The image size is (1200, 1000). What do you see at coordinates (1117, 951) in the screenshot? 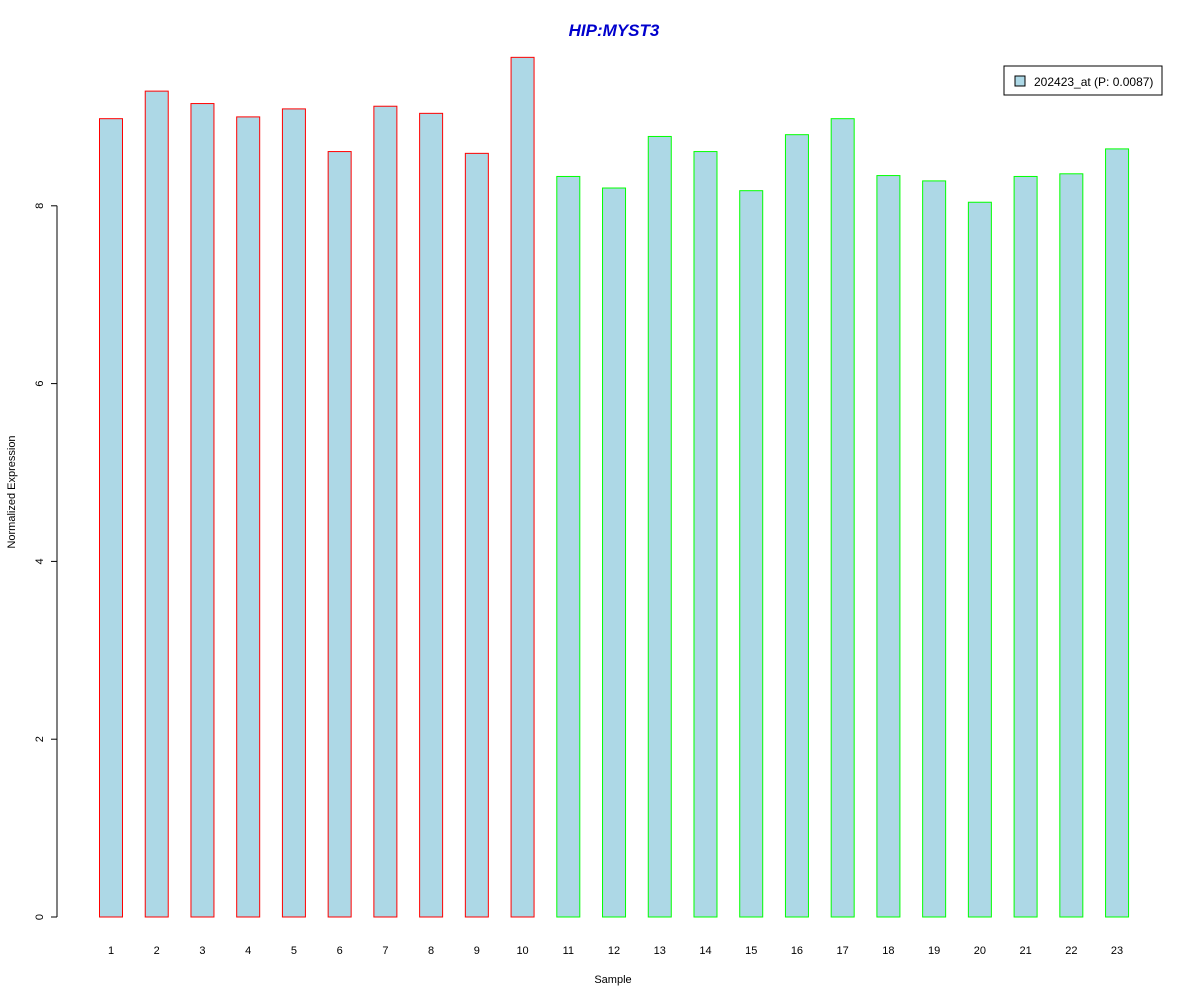
I see `x-tick-label: 23` at bounding box center [1117, 951].